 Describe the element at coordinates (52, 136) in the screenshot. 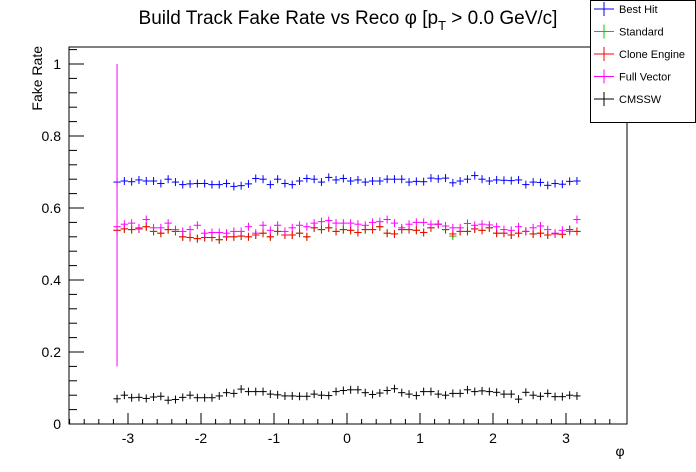

I see `y-tick-label: 0.8` at that location.